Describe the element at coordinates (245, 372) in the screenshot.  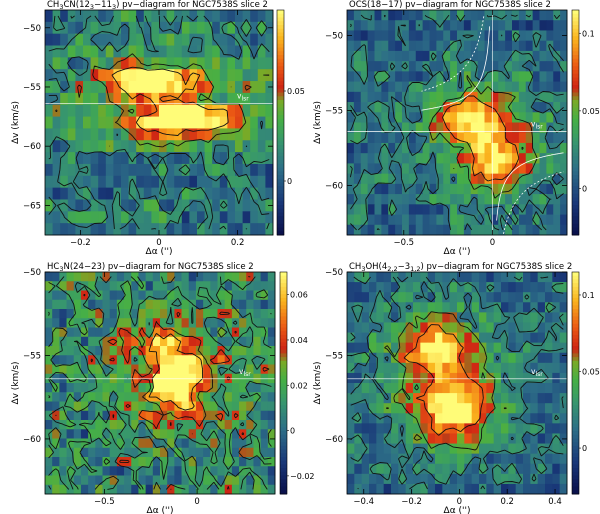
I see `vlsr-label: vlsr` at that location.